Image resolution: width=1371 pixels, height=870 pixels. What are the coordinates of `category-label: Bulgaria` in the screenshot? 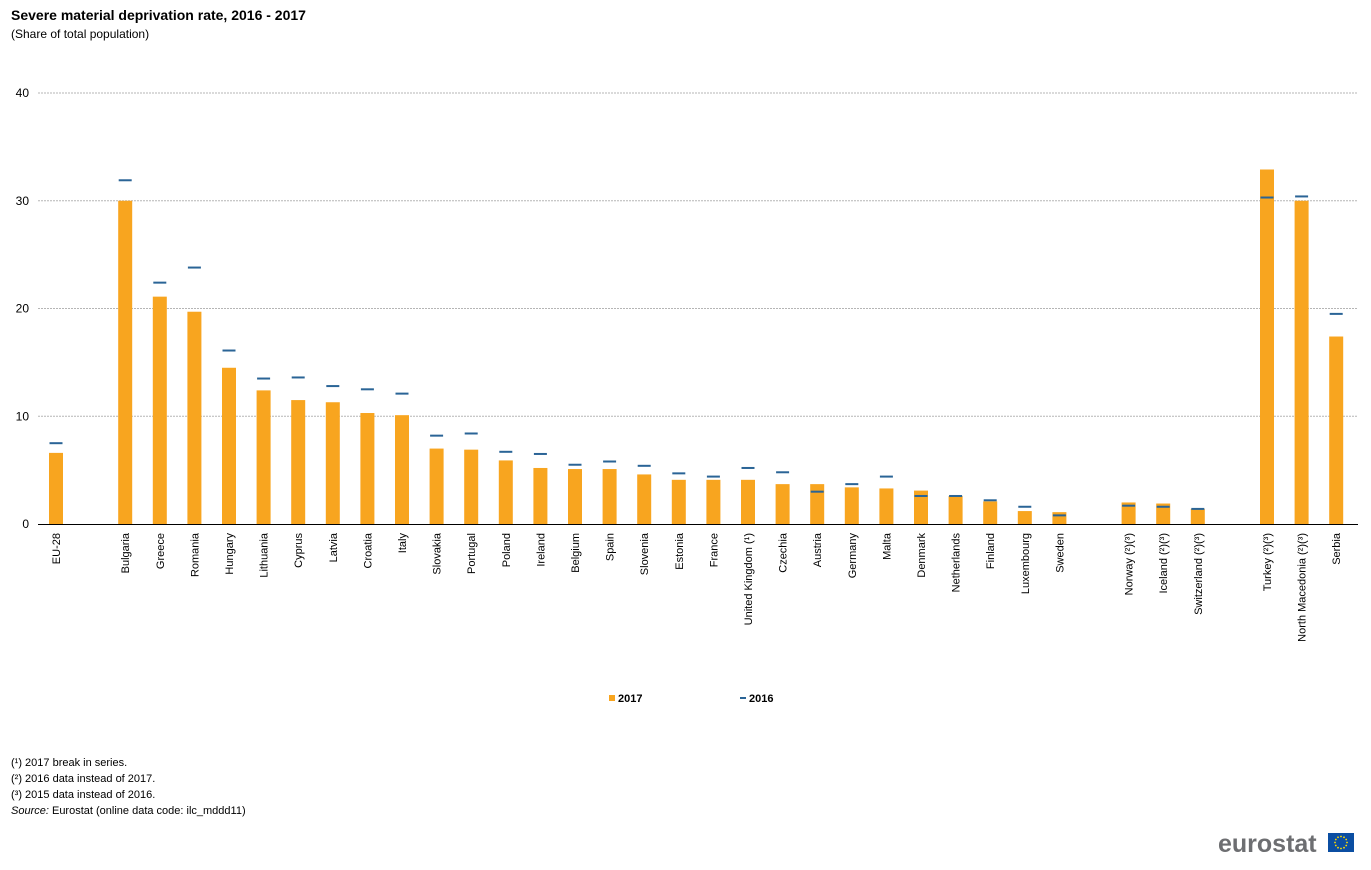 It's located at (126, 552).